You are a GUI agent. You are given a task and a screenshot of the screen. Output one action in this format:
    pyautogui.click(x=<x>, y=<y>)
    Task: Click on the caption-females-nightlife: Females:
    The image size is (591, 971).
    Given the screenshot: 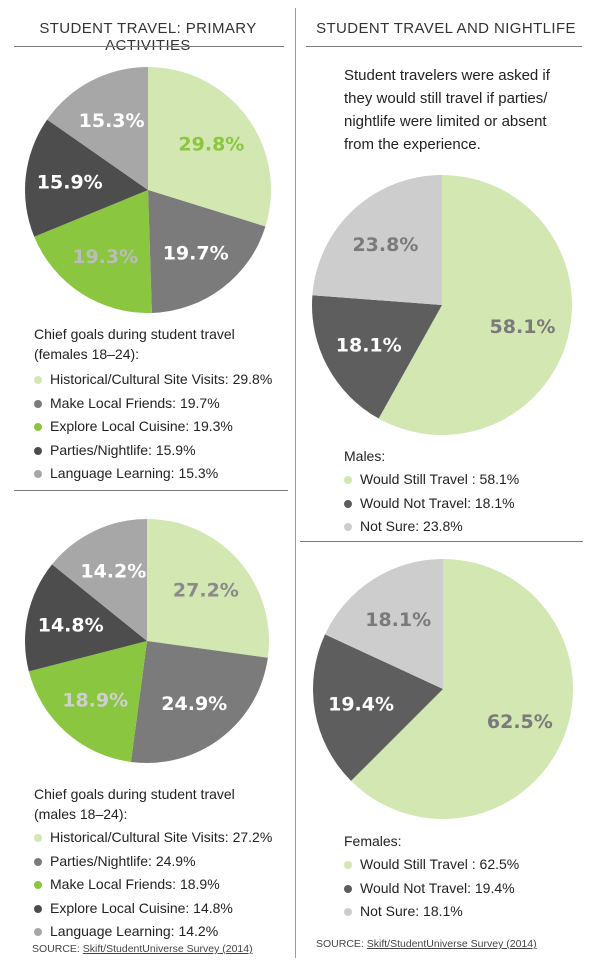 What is the action you would take?
    pyautogui.click(x=373, y=841)
    